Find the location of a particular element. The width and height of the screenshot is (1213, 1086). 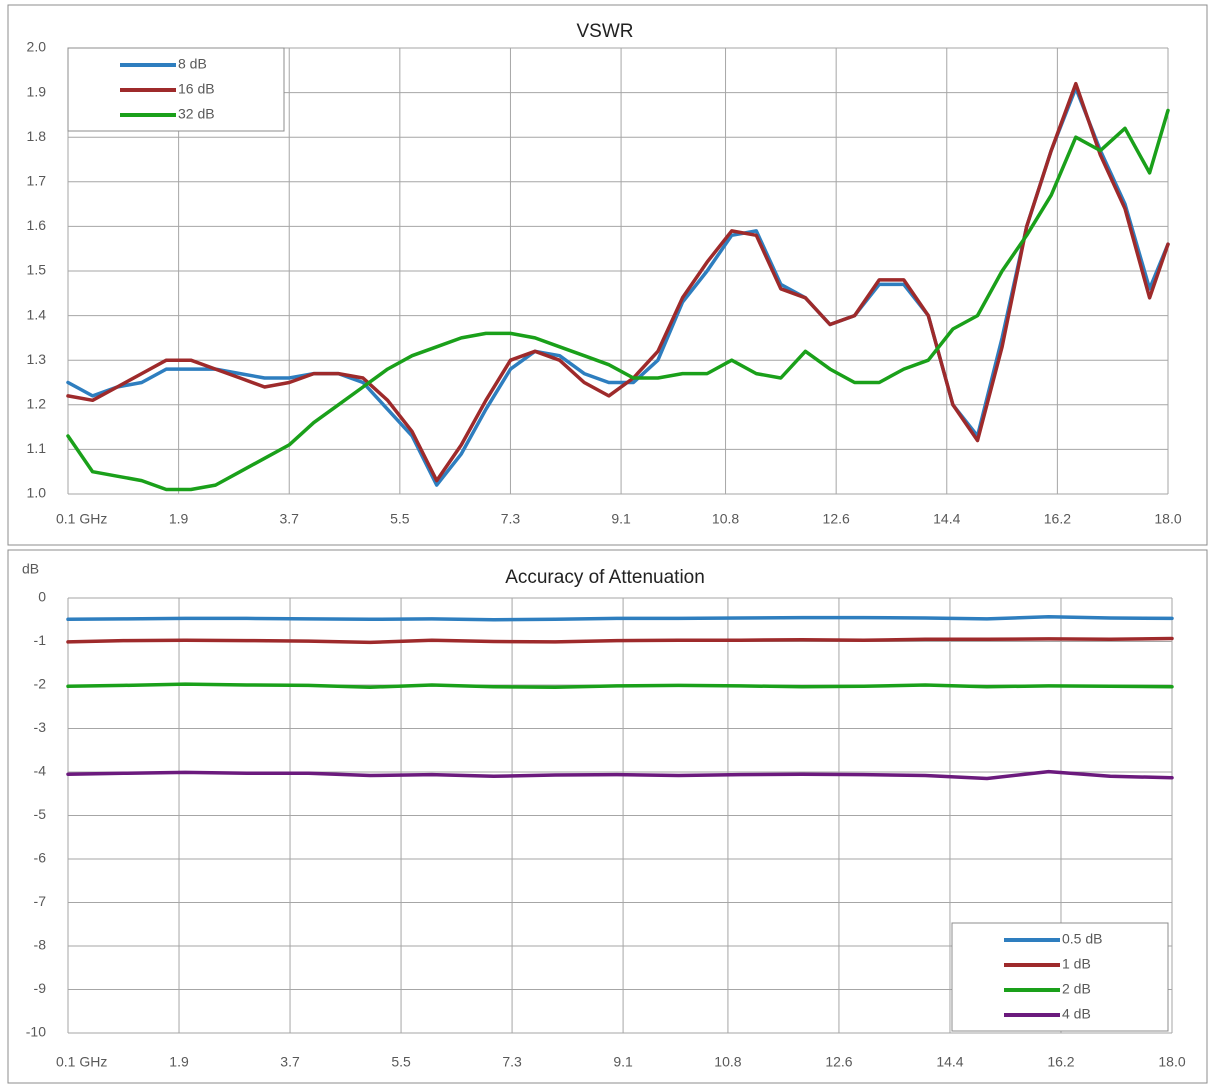

legend-label: 16 dB is located at coordinates (196, 89).